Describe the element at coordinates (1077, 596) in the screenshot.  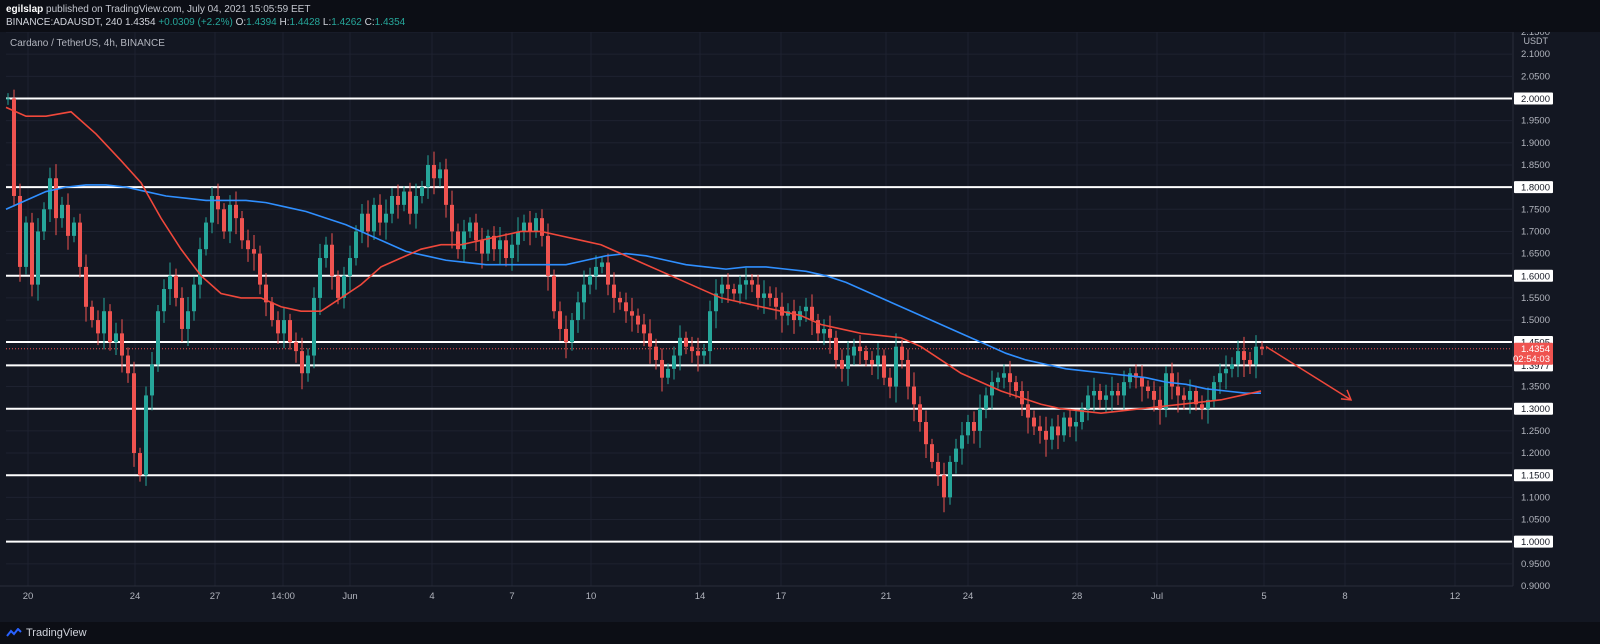
I see `x-tick-label: 28` at that location.